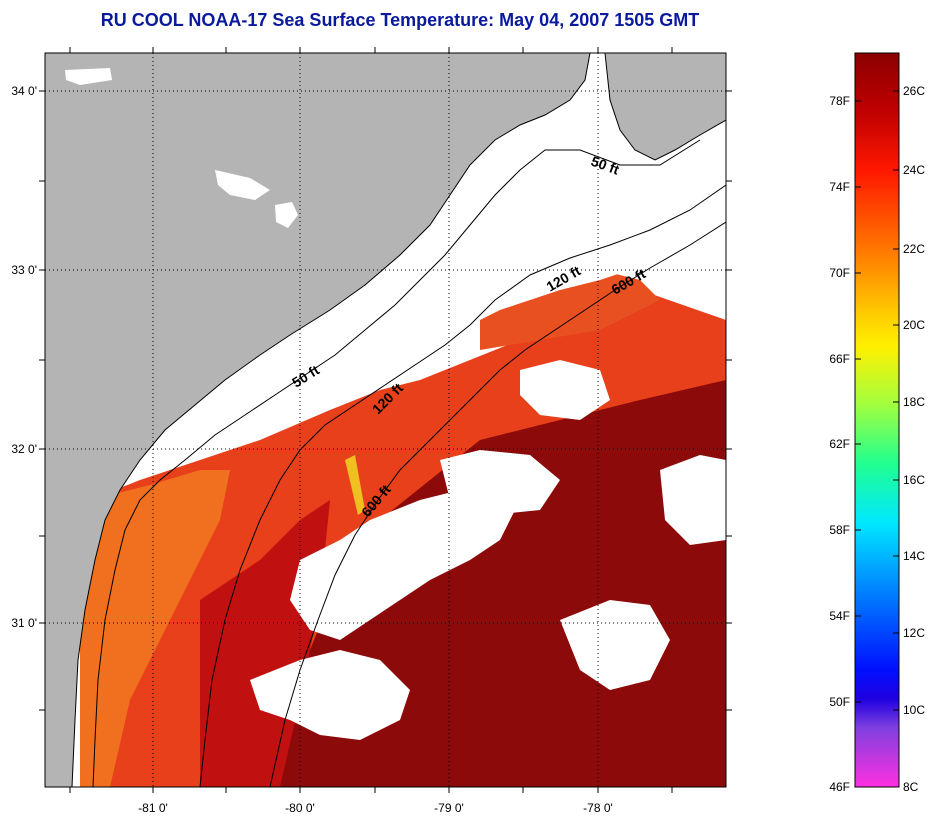 Image resolution: width=928 pixels, height=817 pixels. Describe the element at coordinates (839, 359) in the screenshot. I see `colorbar-f-label: 66F` at that location.